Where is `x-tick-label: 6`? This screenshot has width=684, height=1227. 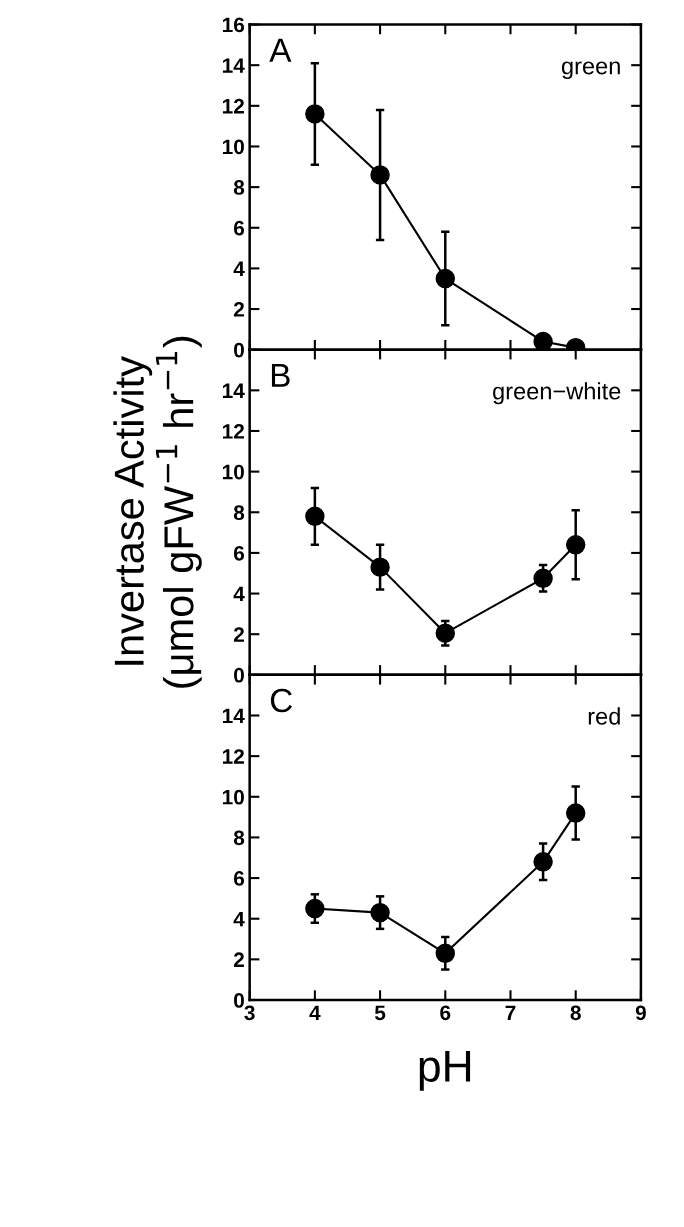
x-tick-label: 6 is located at coordinates (445, 1013).